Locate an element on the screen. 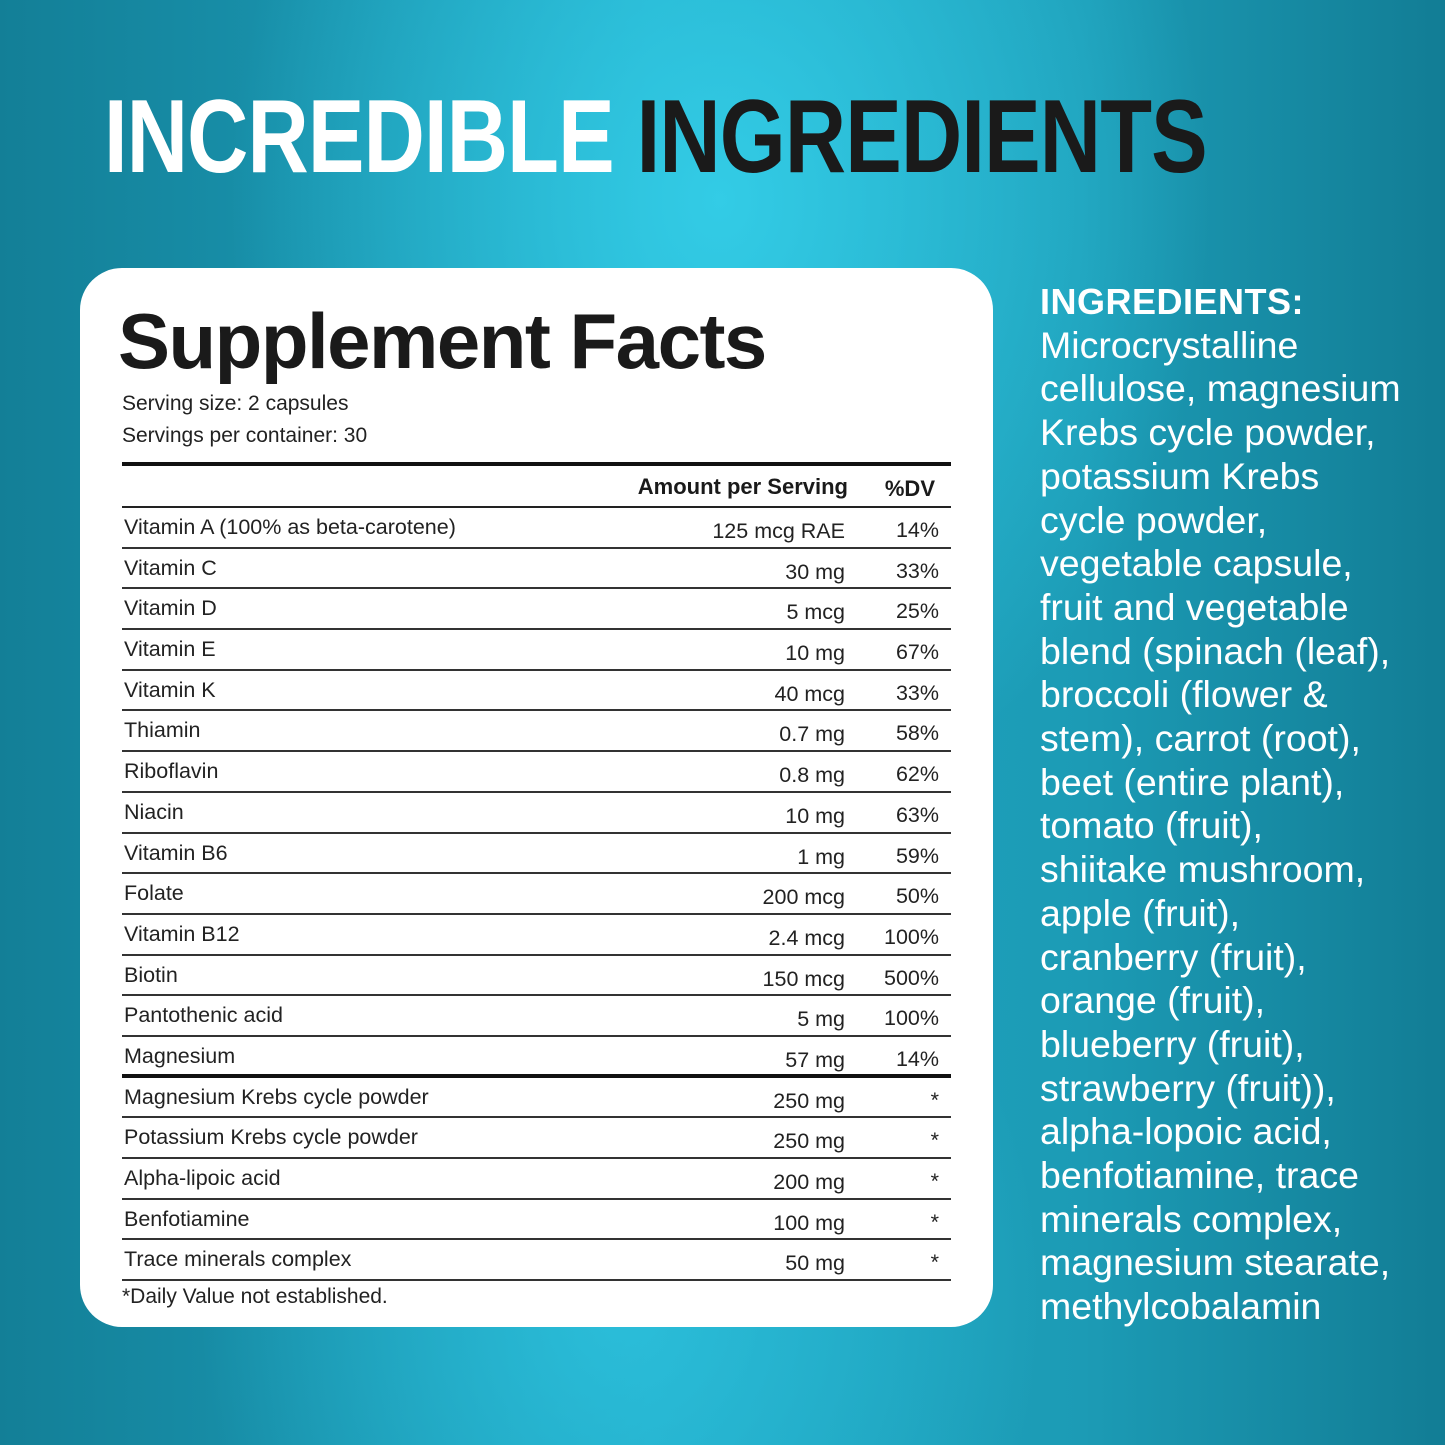 The image size is (1445, 1445). nutrient-name: Niacin is located at coordinates (154, 811).